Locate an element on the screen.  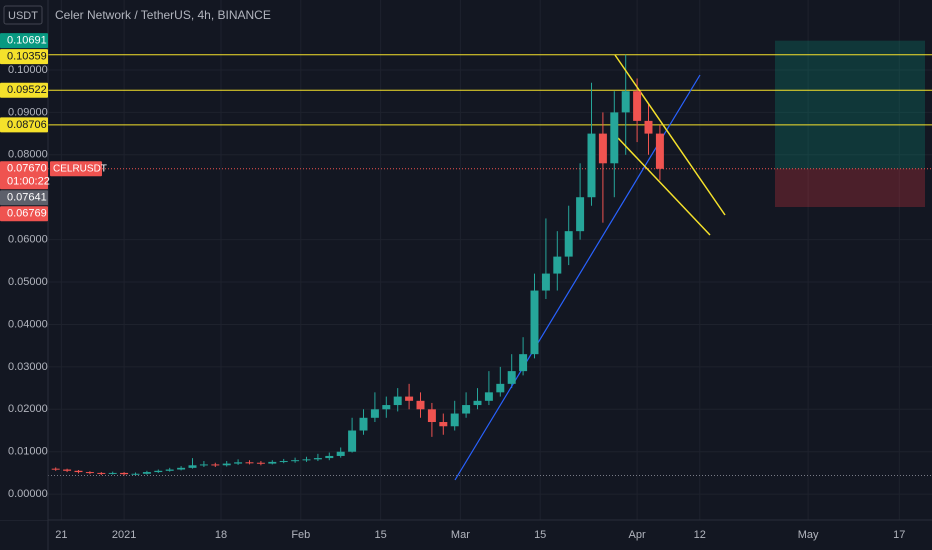
price-badge-label: 0.07641 is located at coordinates (27, 198).